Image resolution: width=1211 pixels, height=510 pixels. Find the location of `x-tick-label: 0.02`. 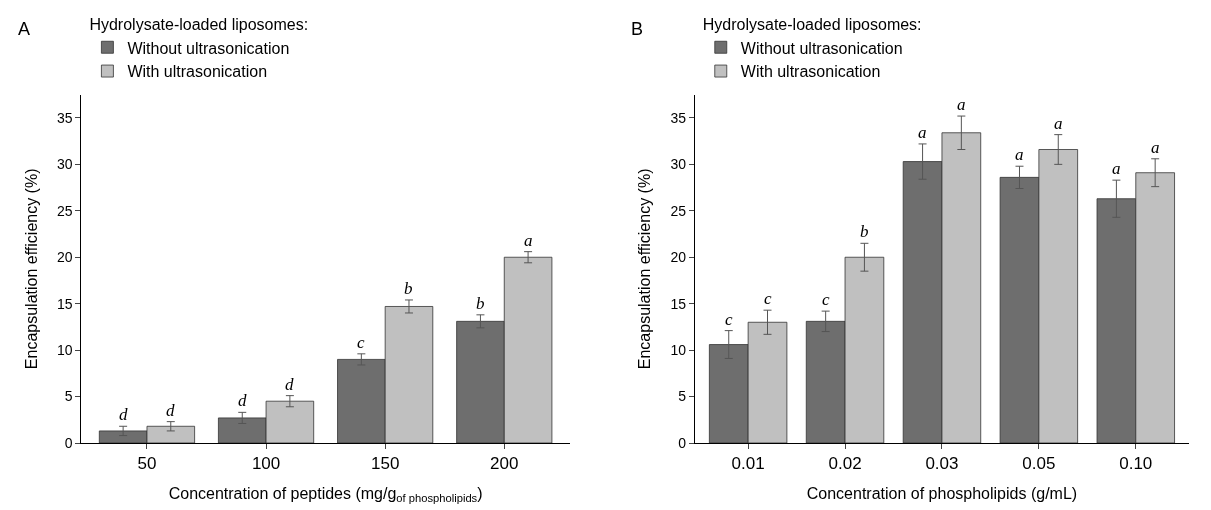

x-tick-label: 0.02 is located at coordinates (845, 464).